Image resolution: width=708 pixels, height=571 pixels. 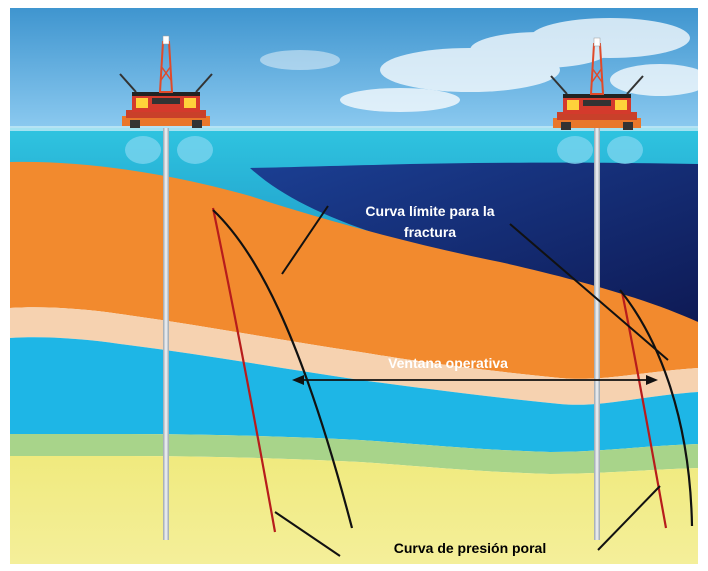 I want to click on pore-leader-right, so click(x=629, y=518).